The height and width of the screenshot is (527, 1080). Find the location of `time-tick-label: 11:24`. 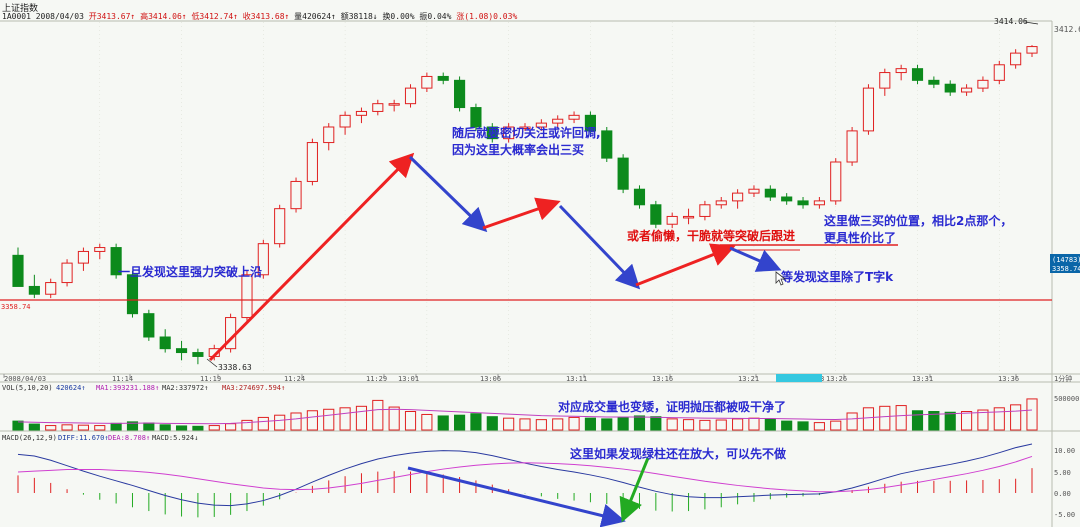

time-tick-label: 11:24 is located at coordinates (294, 379).